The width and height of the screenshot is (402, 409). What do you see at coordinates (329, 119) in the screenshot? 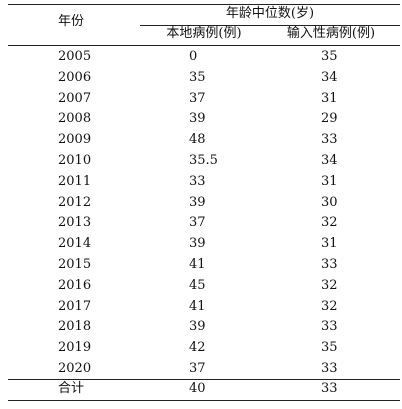
I see `row-imported-cases: 29` at bounding box center [329, 119].